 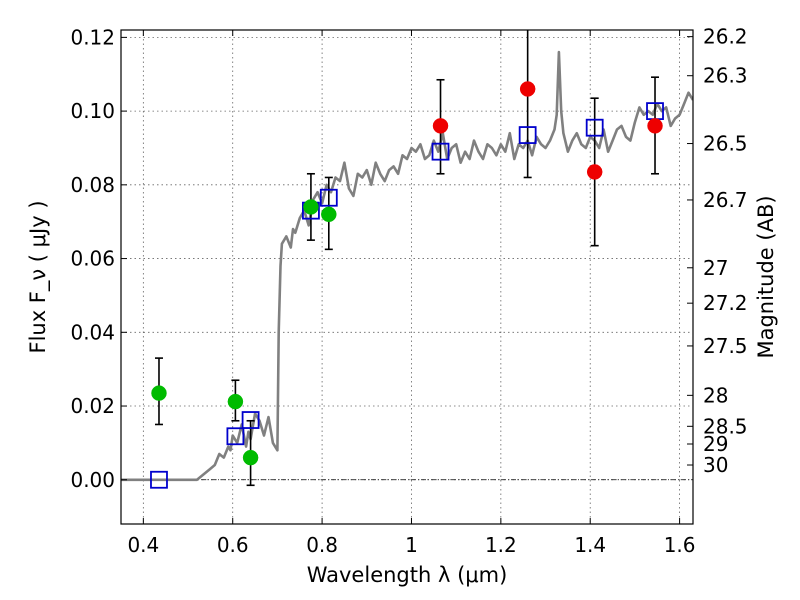 What do you see at coordinates (715, 395) in the screenshot?
I see `y2-tick-label: 28` at bounding box center [715, 395].